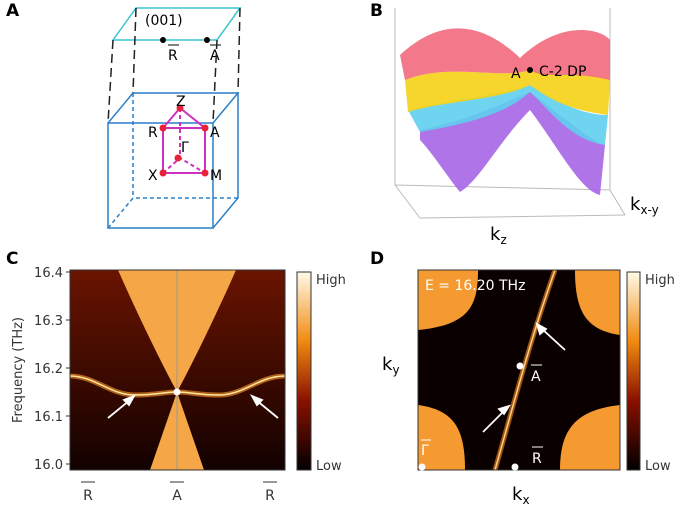 The width and height of the screenshot is (685, 513). Describe the element at coordinates (153, 176) in the screenshot. I see `point-label: X` at that location.